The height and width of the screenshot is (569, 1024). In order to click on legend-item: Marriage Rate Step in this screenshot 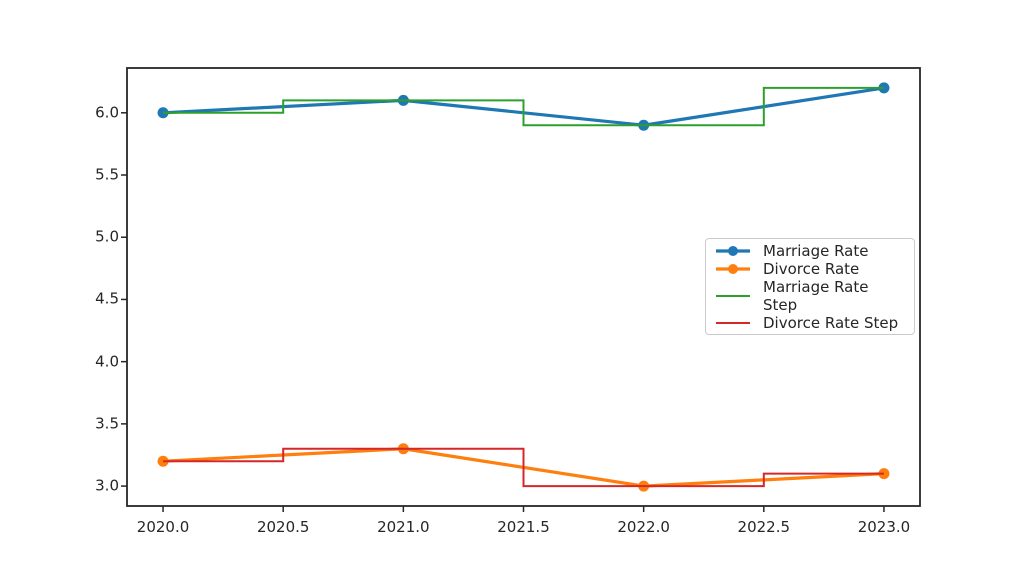, I will do `click(810, 296)`.